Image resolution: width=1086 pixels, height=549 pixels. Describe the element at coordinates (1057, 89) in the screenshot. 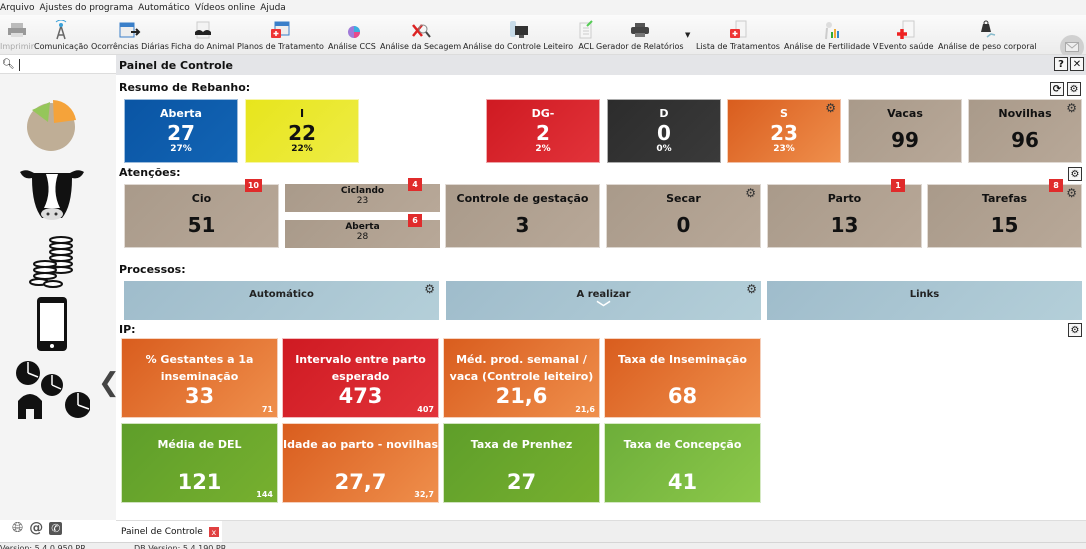

I see `refresh-button: ⟳` at that location.